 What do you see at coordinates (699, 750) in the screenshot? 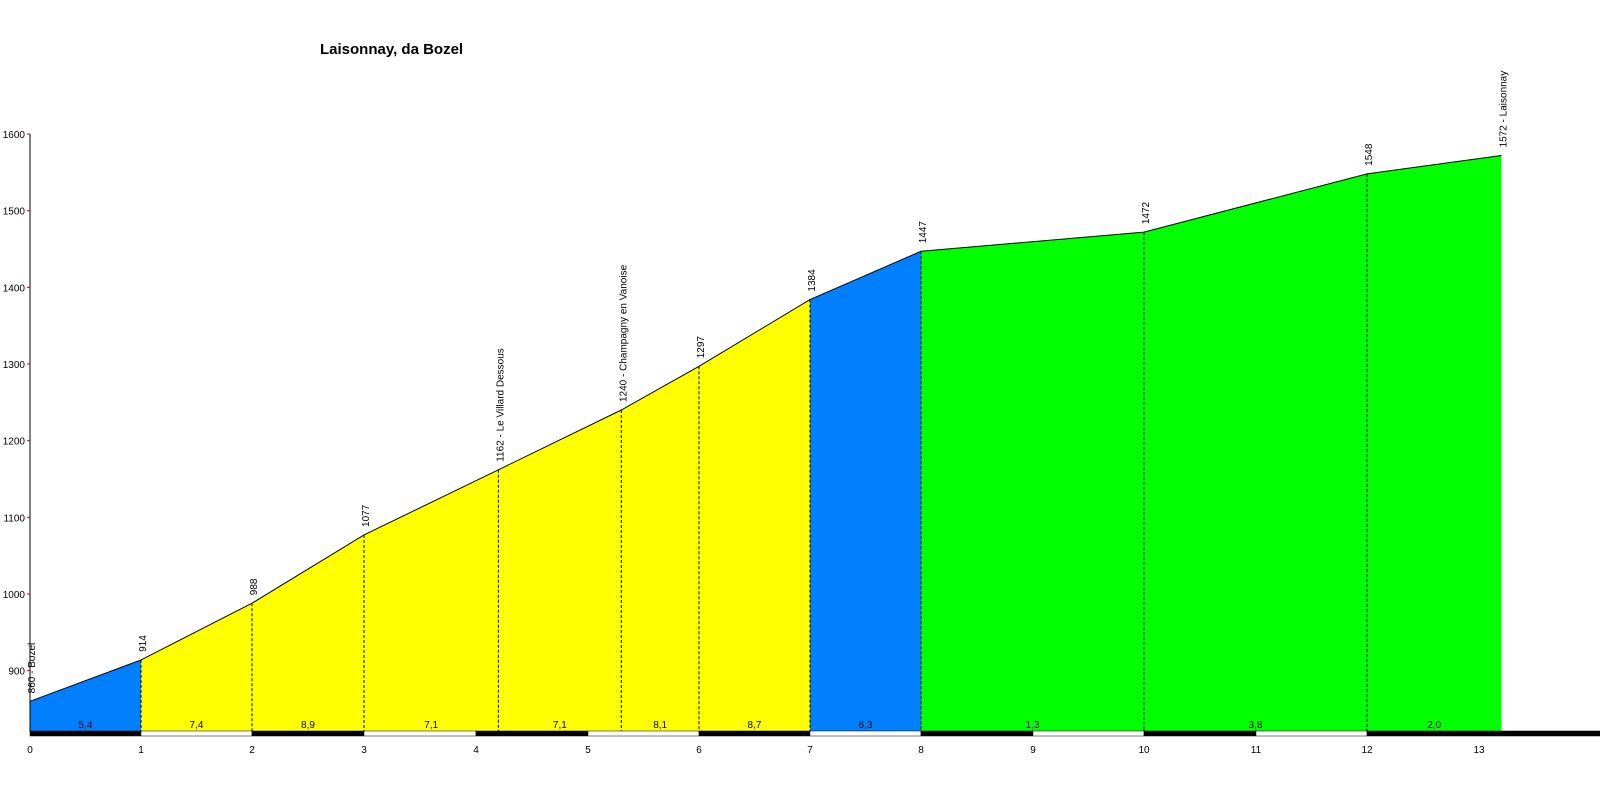
I see `x-tick-label: 6` at bounding box center [699, 750].